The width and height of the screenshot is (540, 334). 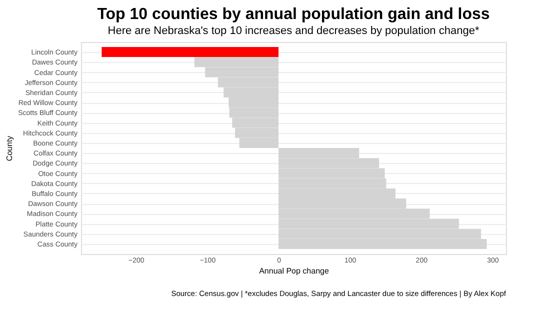 I want to click on y-axis-title: County, so click(x=9, y=149).